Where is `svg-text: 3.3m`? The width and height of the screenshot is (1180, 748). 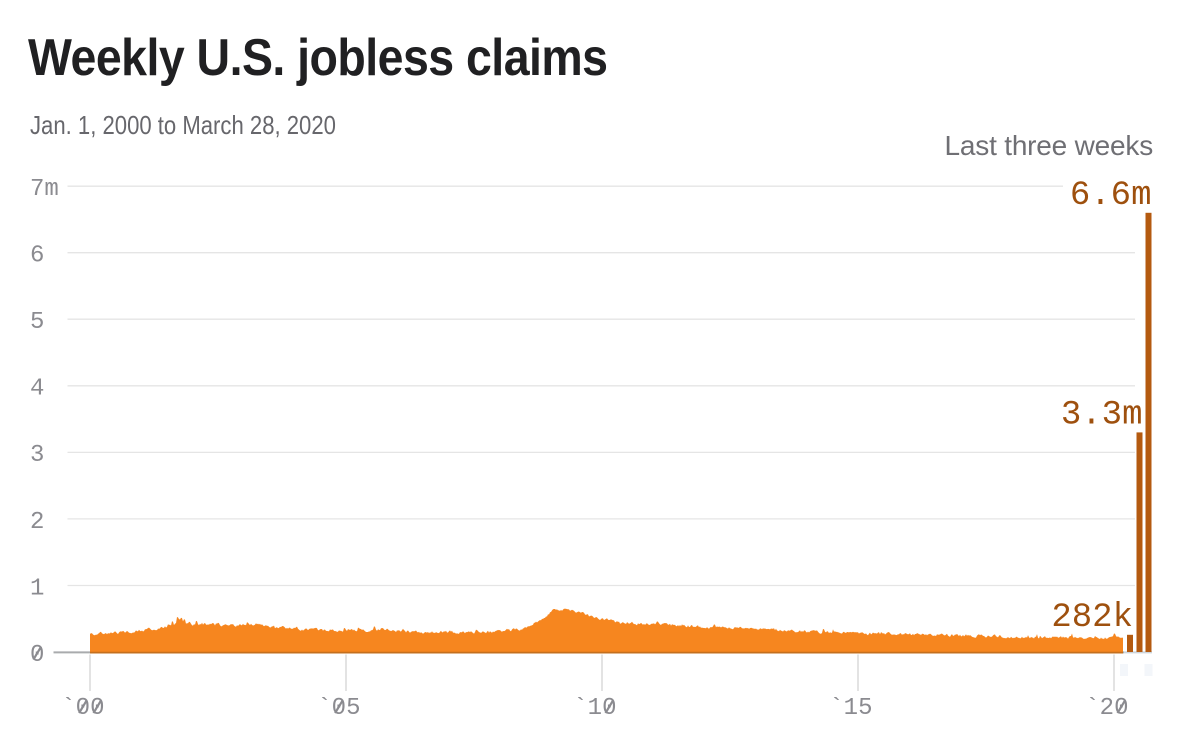 svg-text: 3.3m is located at coordinates (1102, 415).